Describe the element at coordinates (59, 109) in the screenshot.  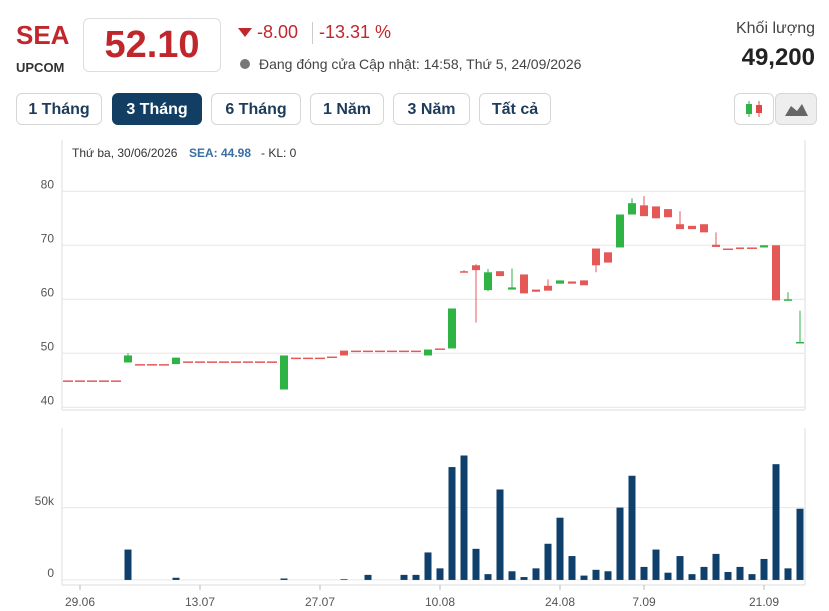
I see `tab: 1 Tháng` at that location.